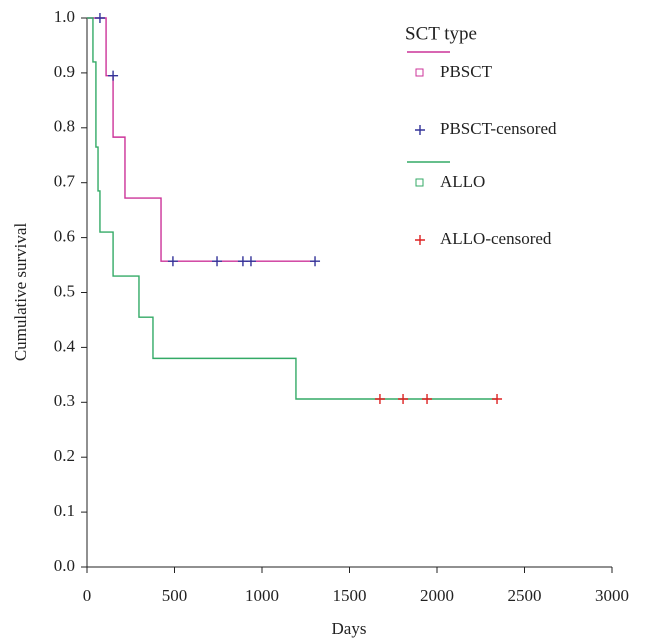  What do you see at coordinates (612, 595) in the screenshot?
I see `x-tick-label: 3000` at bounding box center [612, 595].